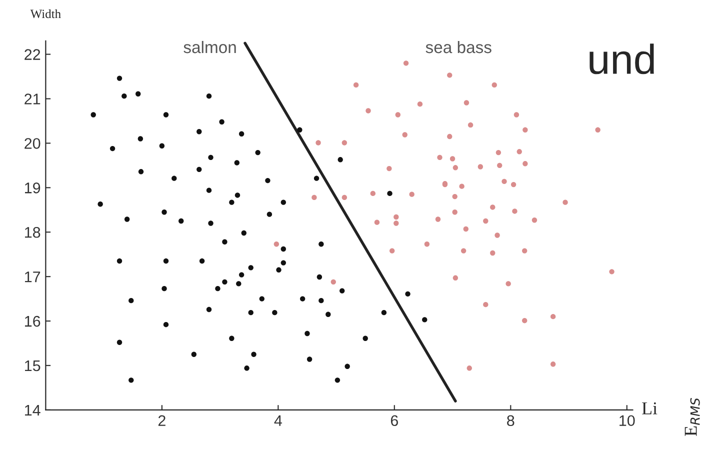 The image size is (703, 450). Describe the element at coordinates (162, 420) in the screenshot. I see `x-tick-label: 2` at that location.